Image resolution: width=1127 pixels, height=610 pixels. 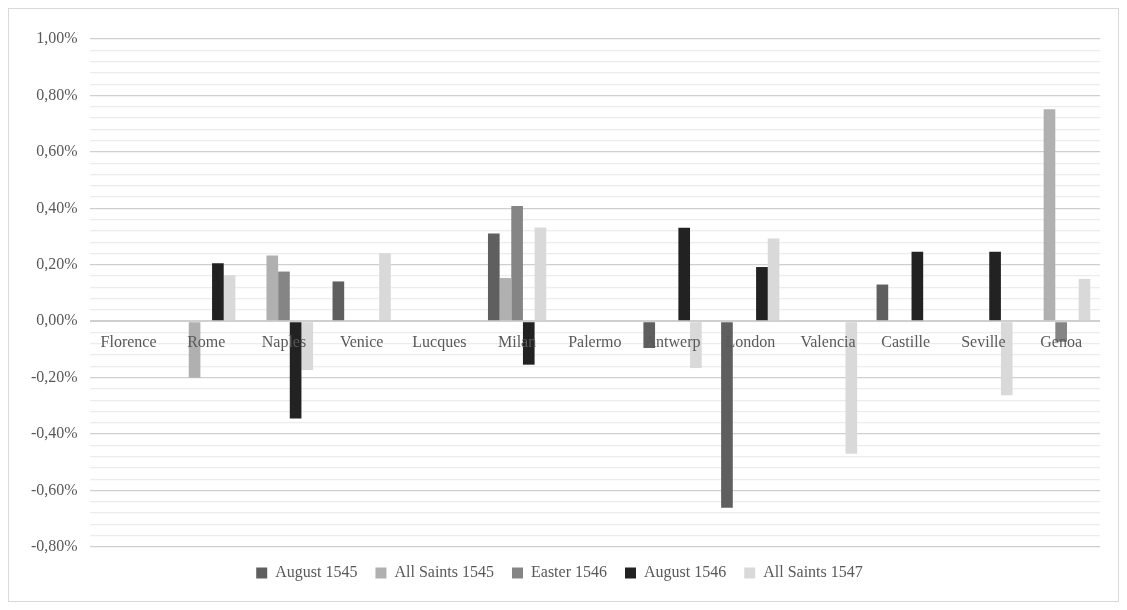 I want to click on y-tick-label: 0,20%, so click(x=57, y=263).